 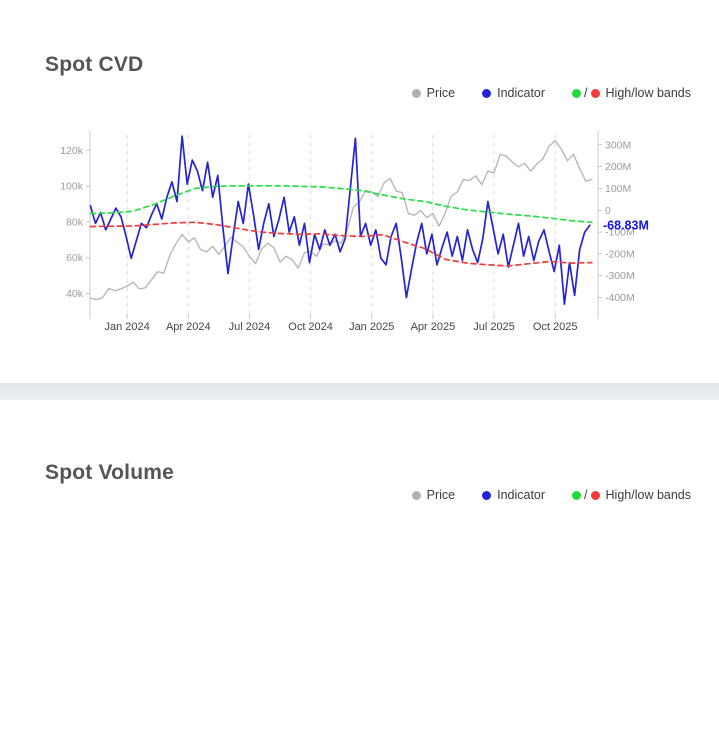 I want to click on svg-text: Oct 2024, so click(x=310, y=327).